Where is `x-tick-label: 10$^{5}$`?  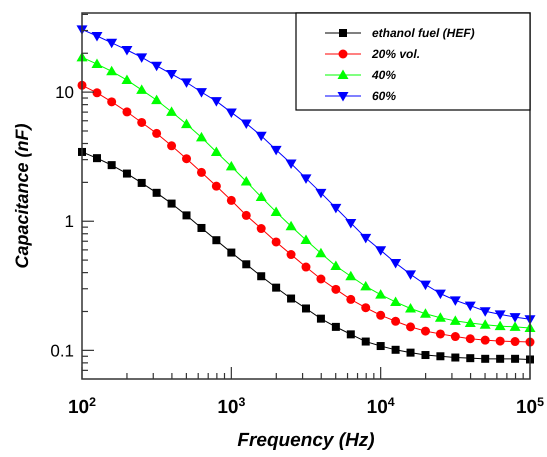
x-tick-label: 10$^{5}$ is located at coordinates (530, 406).